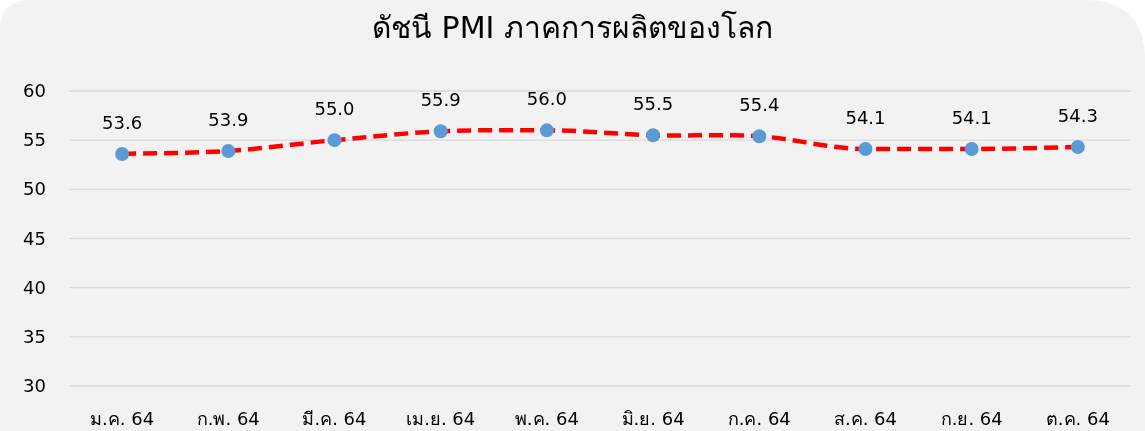  What do you see at coordinates (1077, 116) in the screenshot?
I see `data-label: 54.3` at bounding box center [1077, 116].